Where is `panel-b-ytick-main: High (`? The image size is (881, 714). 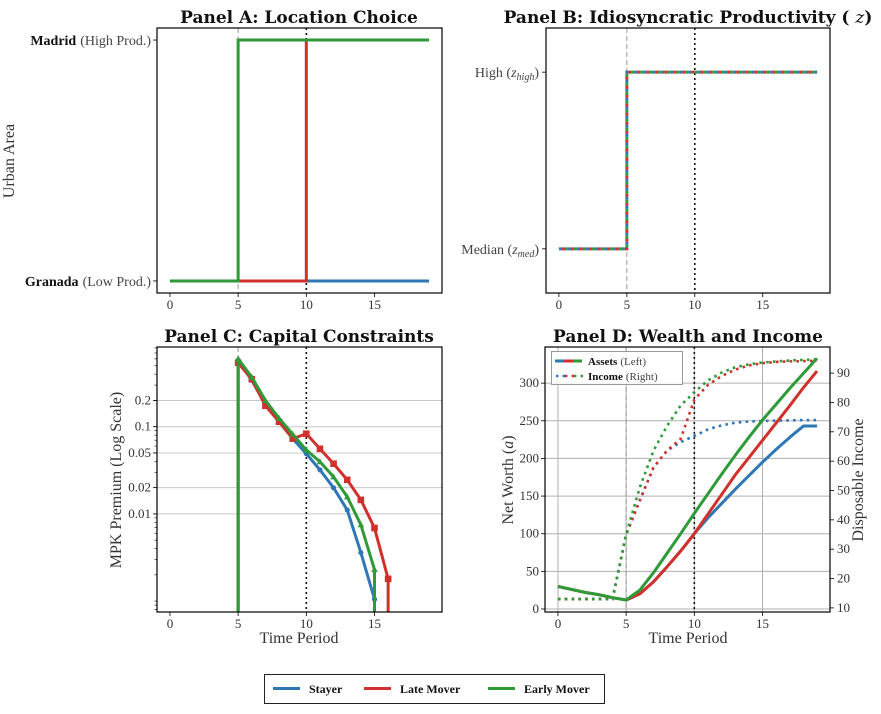 panel-b-ytick-main: High ( is located at coordinates (493, 73).